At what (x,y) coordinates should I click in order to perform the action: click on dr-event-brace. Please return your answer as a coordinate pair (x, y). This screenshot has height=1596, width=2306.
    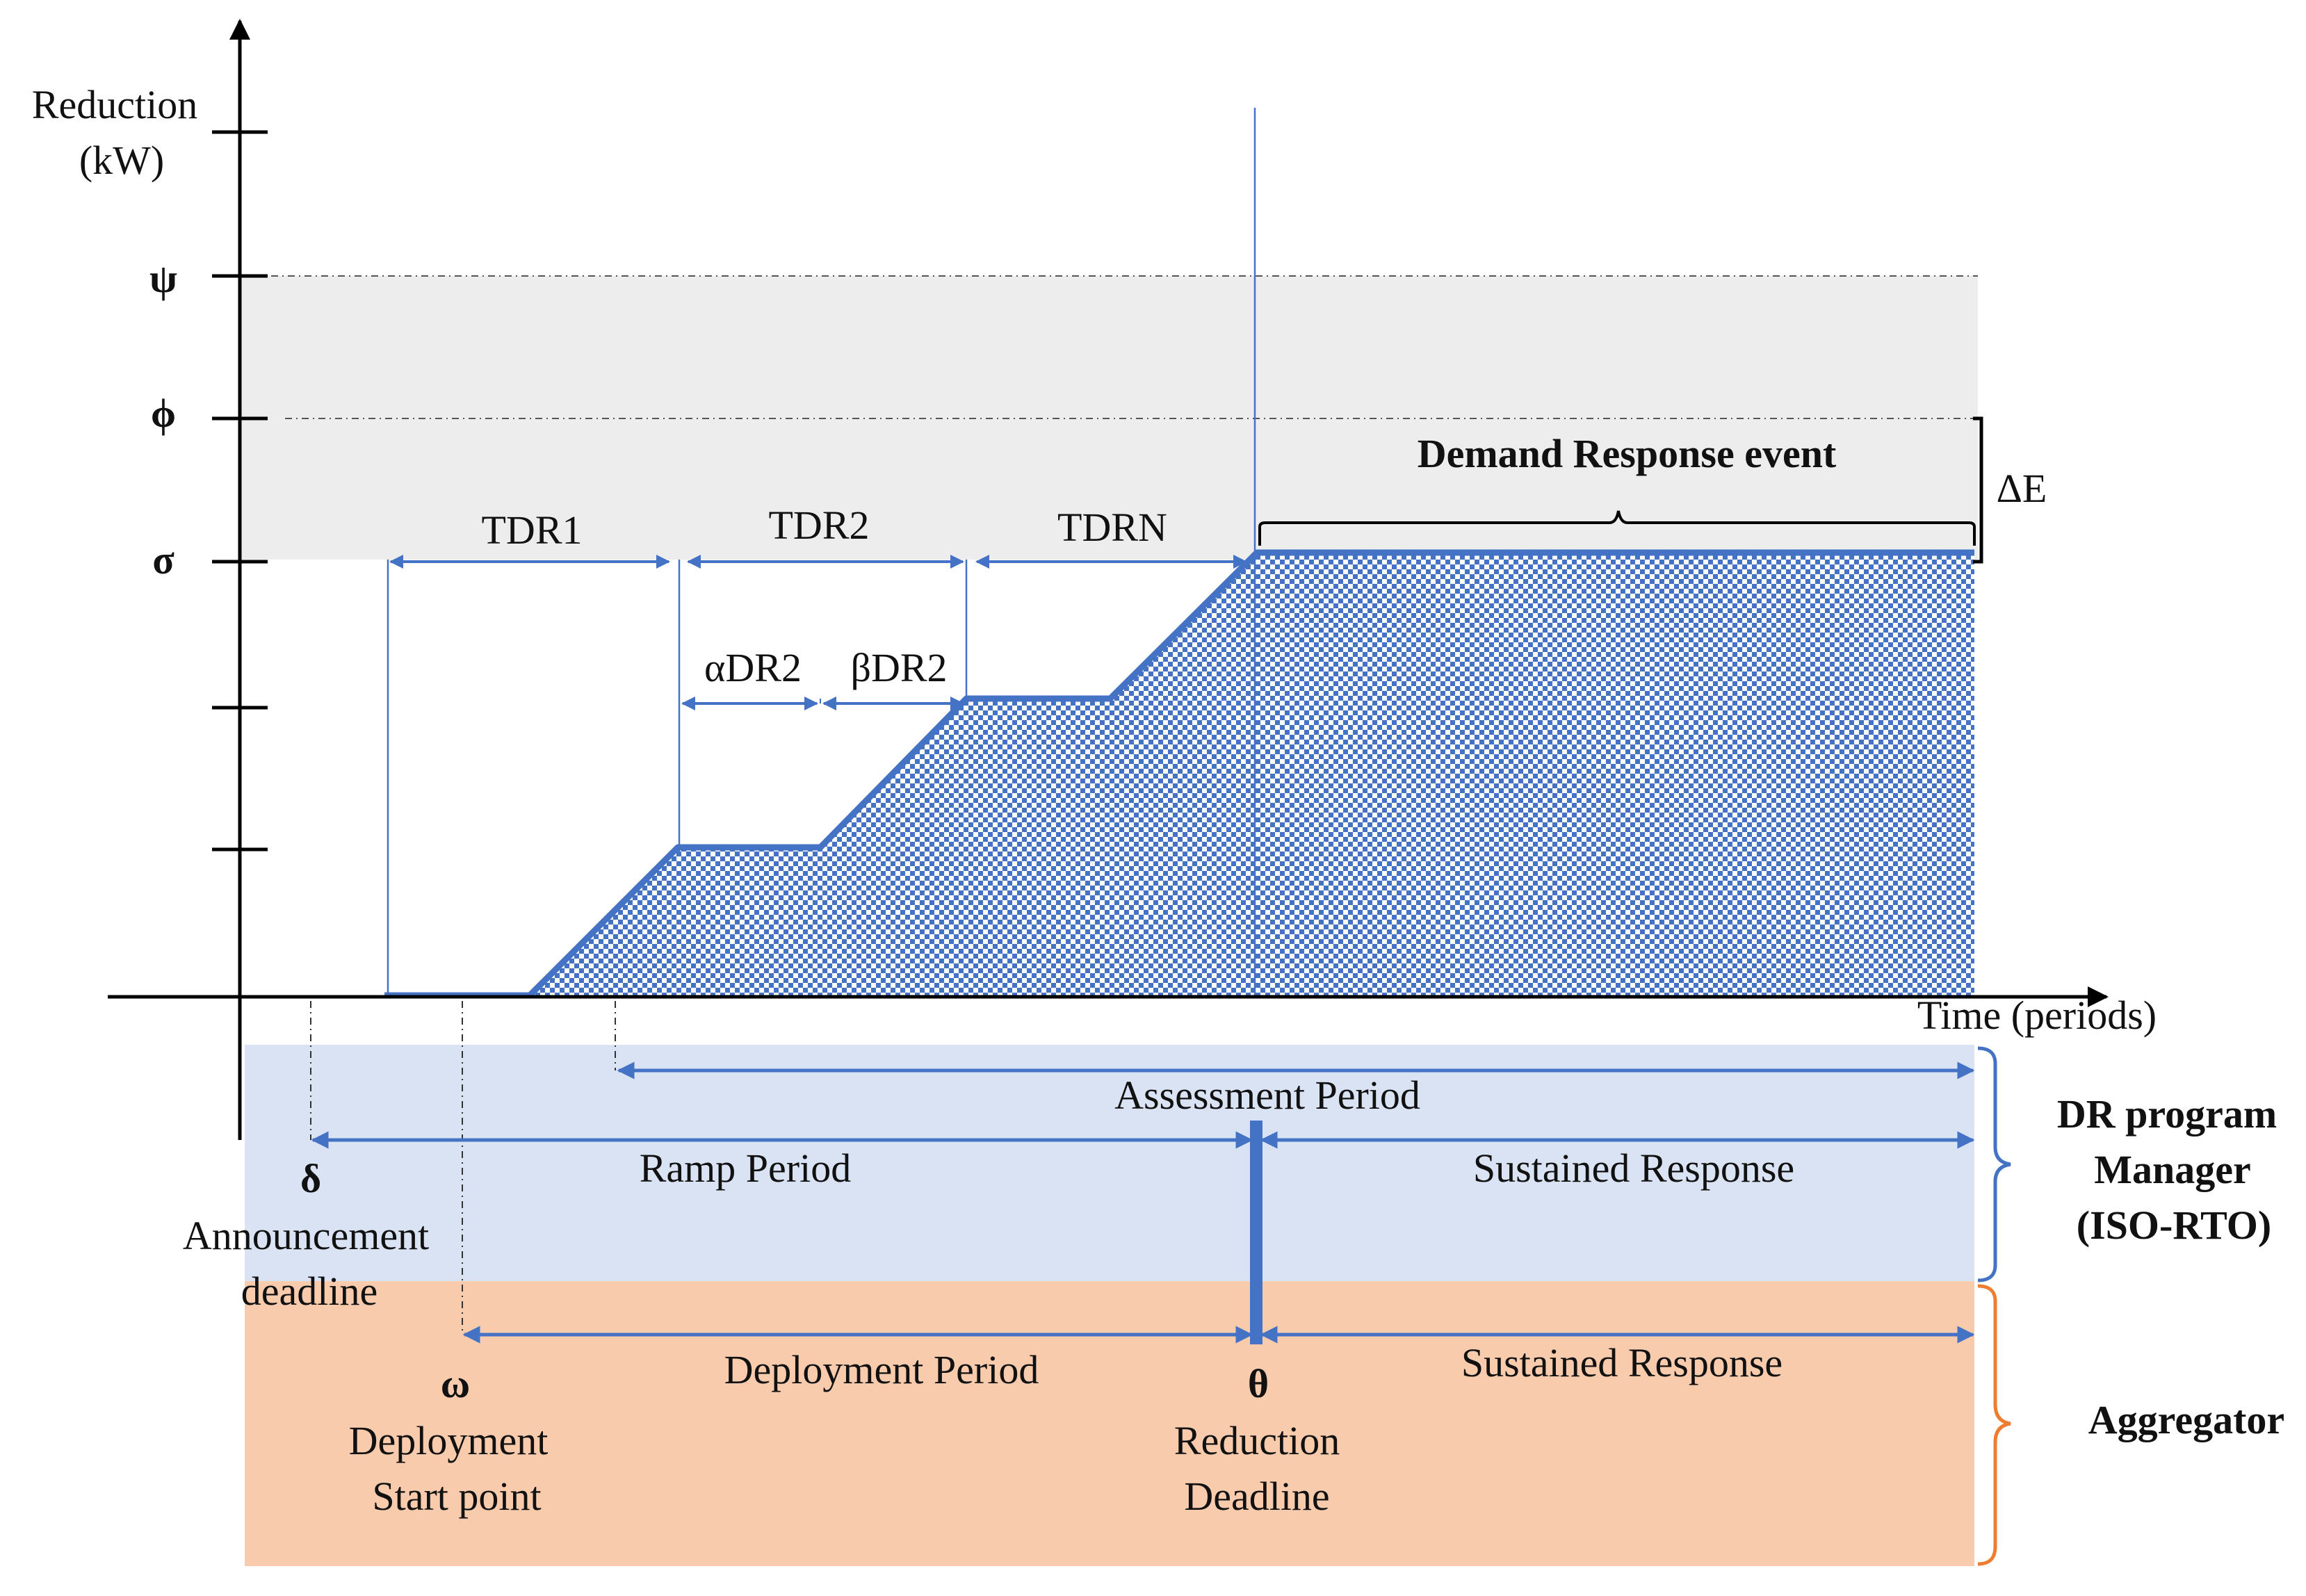
    Looking at the image, I should click on (1617, 528).